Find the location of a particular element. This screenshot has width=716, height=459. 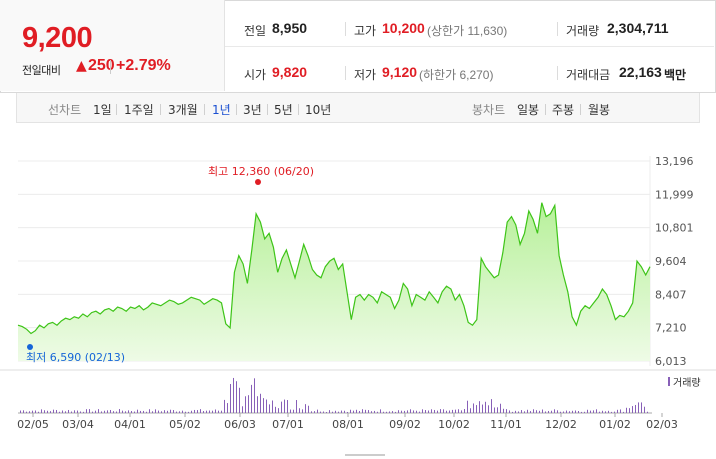

candle-chart-title: 봉차트 is located at coordinates (489, 110).